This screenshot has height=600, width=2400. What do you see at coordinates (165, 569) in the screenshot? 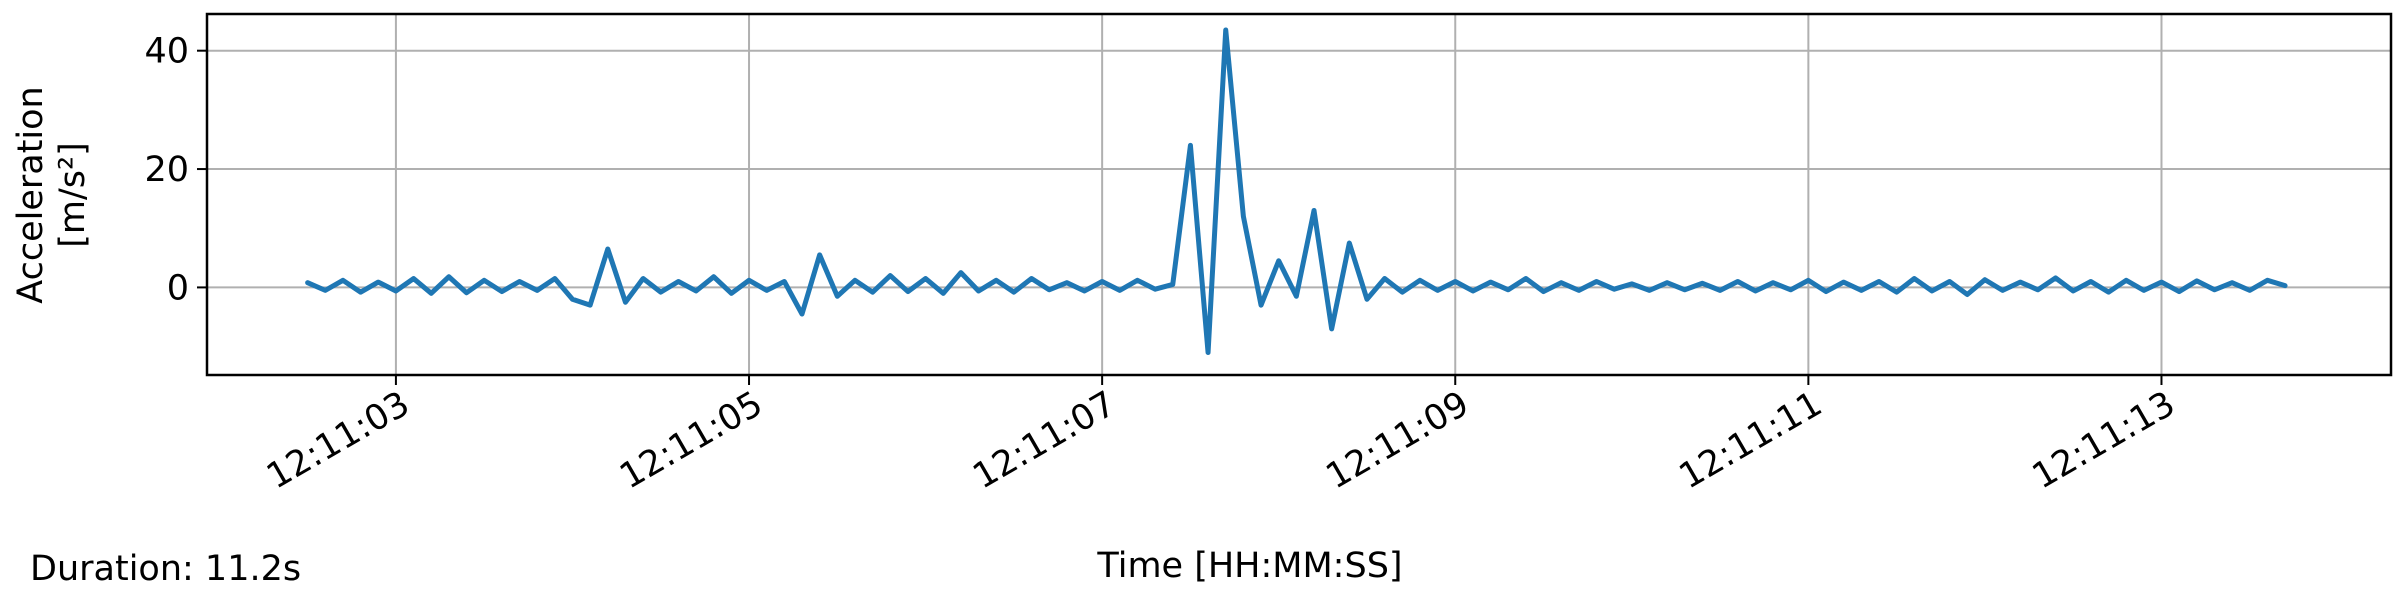
I see `annotation: Duration: 11.2s` at bounding box center [165, 569].